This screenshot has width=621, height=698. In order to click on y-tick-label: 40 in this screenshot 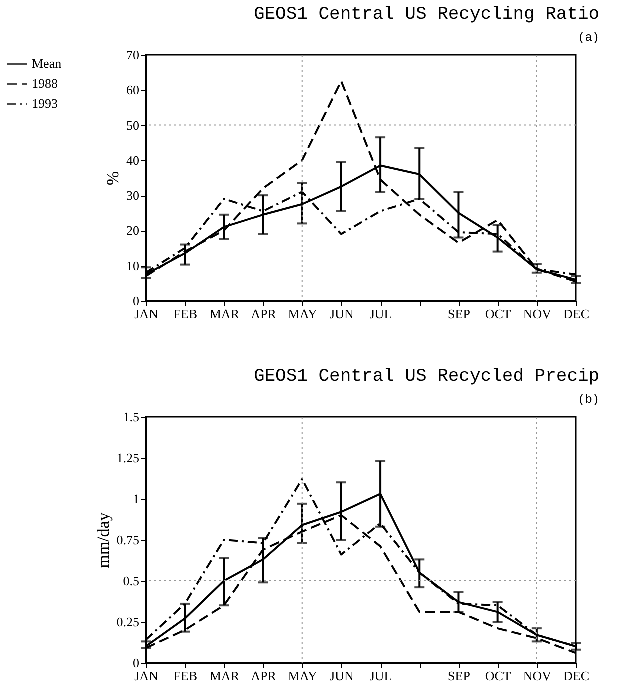, I will do `click(133, 160)`.